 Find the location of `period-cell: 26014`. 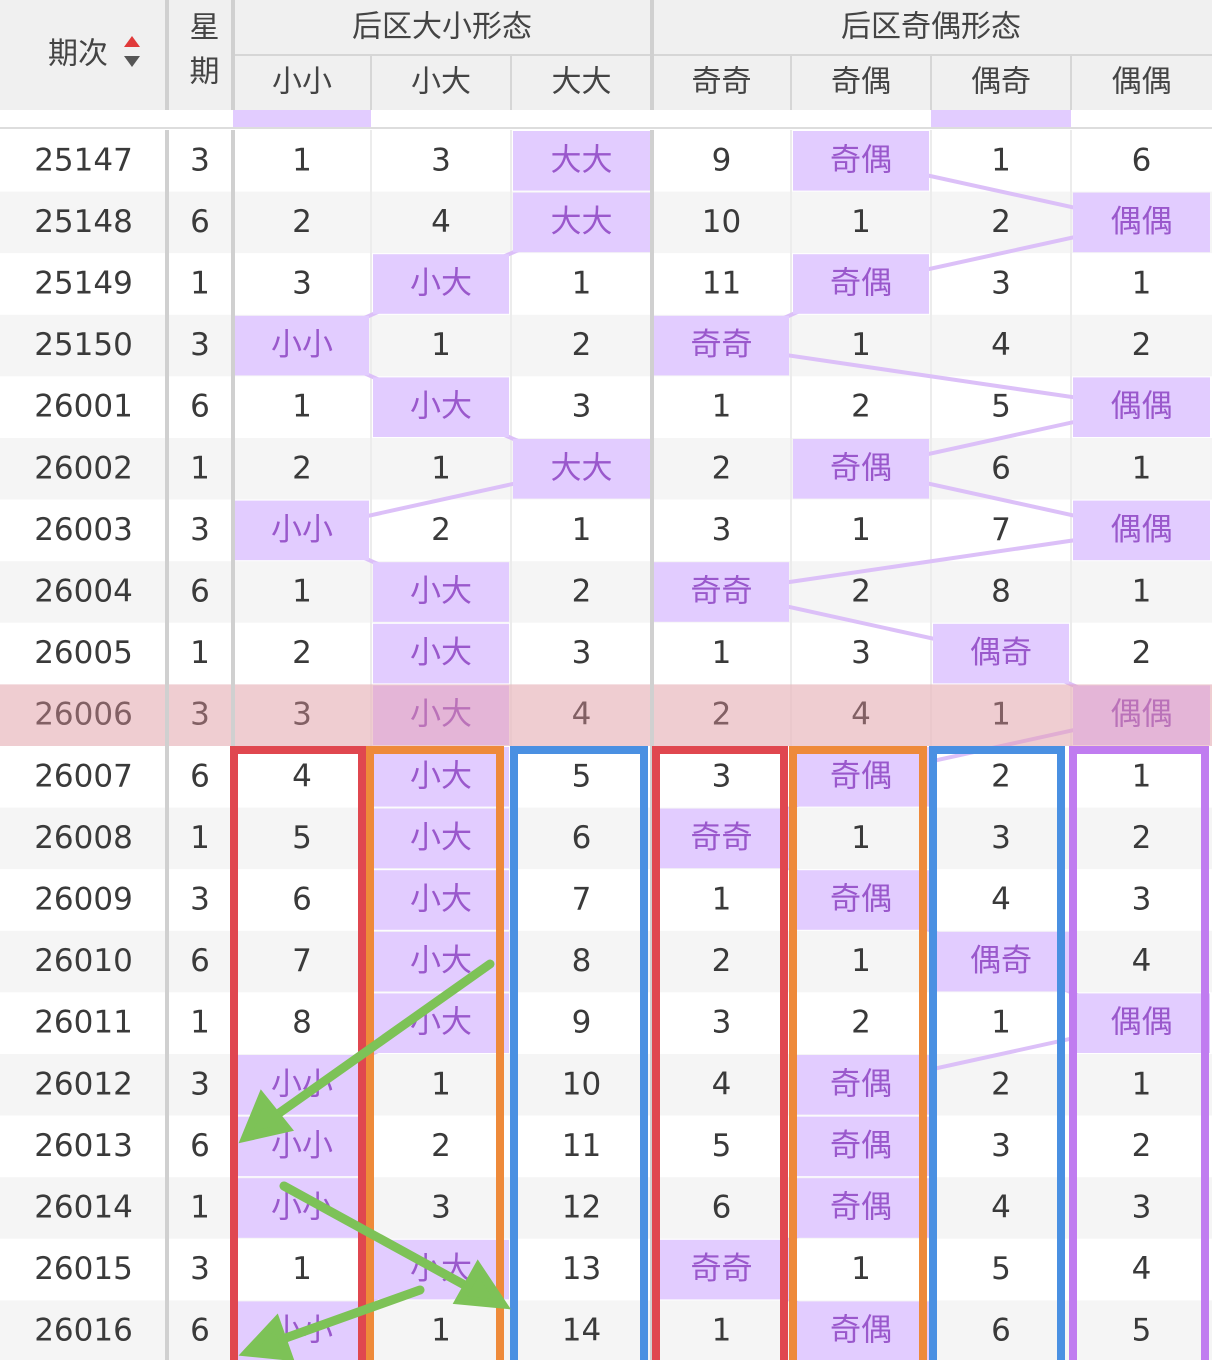

period-cell: 26014 is located at coordinates (83, 1208).